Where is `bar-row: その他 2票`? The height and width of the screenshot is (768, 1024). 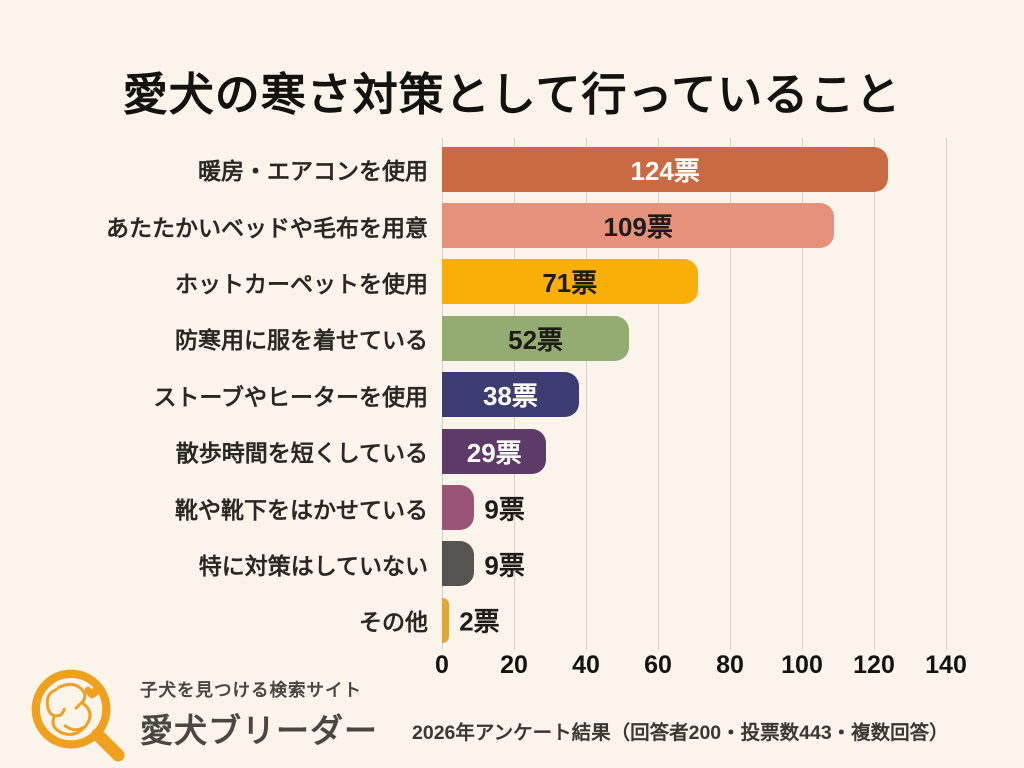 bar-row: その他 2票 is located at coordinates (512, 620).